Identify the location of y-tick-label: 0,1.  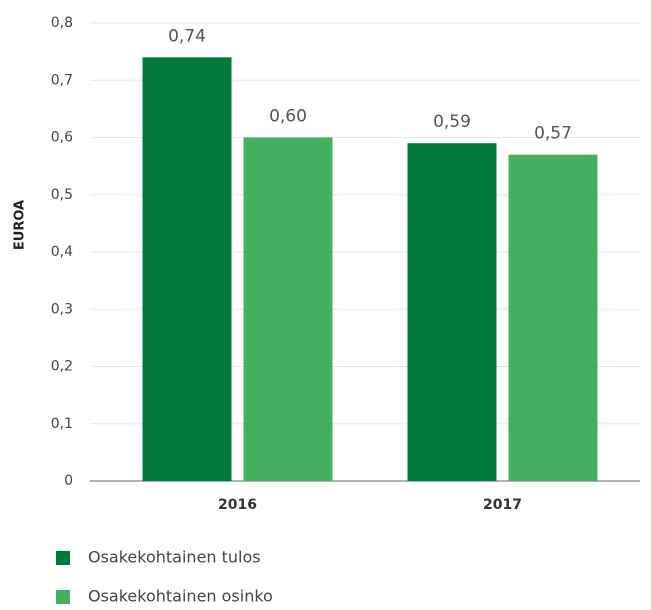
(62, 424).